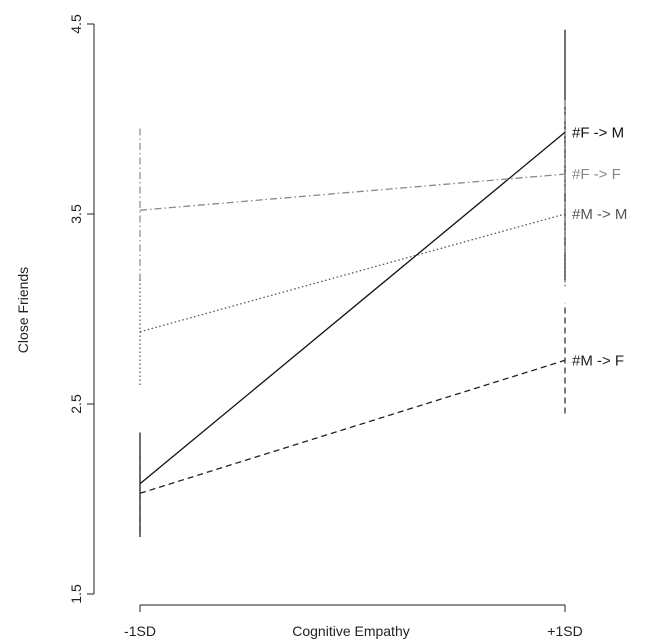 The height and width of the screenshot is (641, 649). What do you see at coordinates (598, 360) in the screenshot?
I see `series-label: #M -> F` at bounding box center [598, 360].